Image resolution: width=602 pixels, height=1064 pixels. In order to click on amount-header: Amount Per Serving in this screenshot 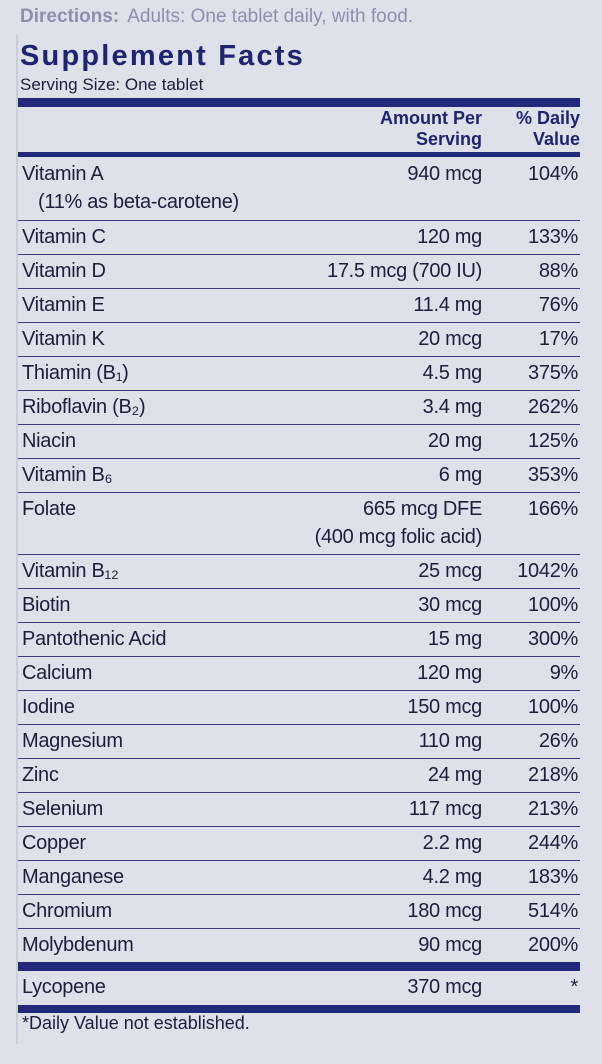, I will do `click(431, 129)`.